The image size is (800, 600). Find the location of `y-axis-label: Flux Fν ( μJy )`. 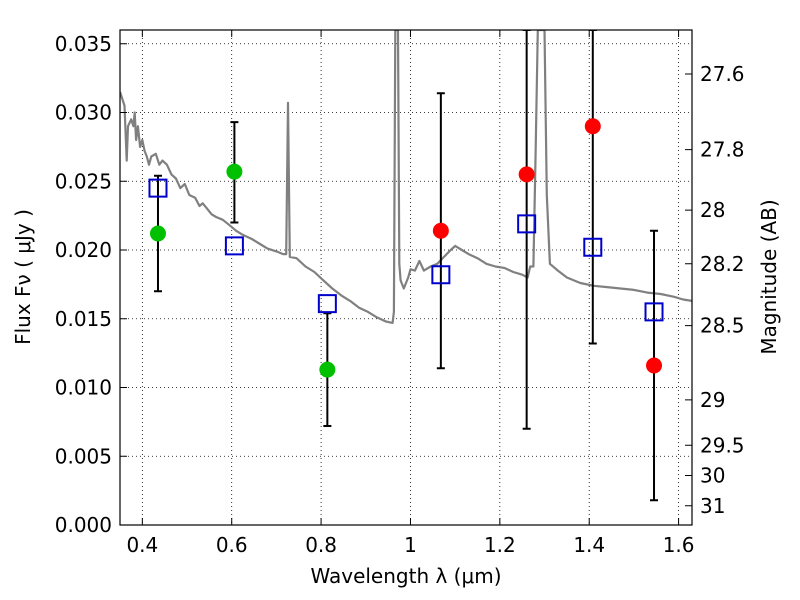

y-axis-label: Flux Fν ( μJy ) is located at coordinates (23, 277).